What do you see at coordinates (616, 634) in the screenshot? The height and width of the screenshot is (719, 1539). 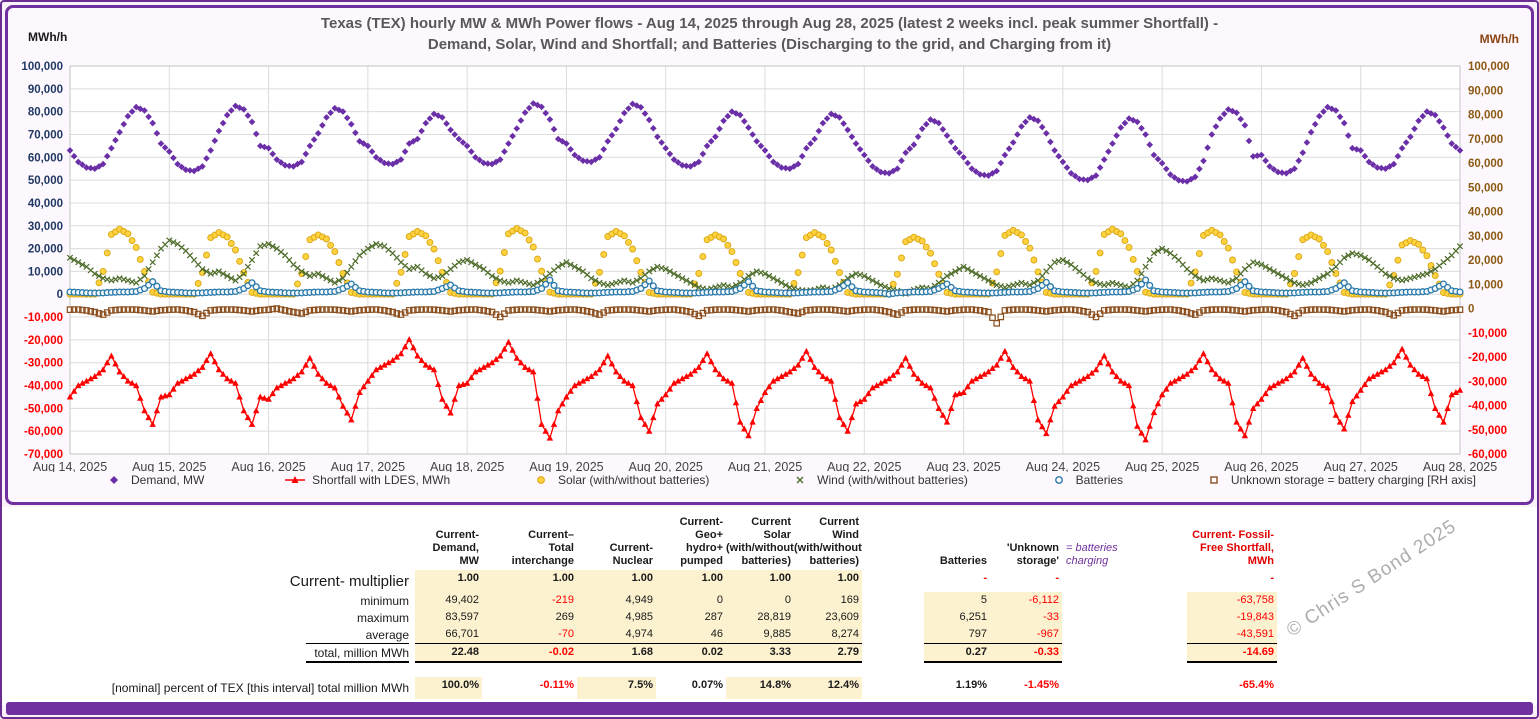 I see `table-cell-average-nuclear: 4,974` at bounding box center [616, 634].